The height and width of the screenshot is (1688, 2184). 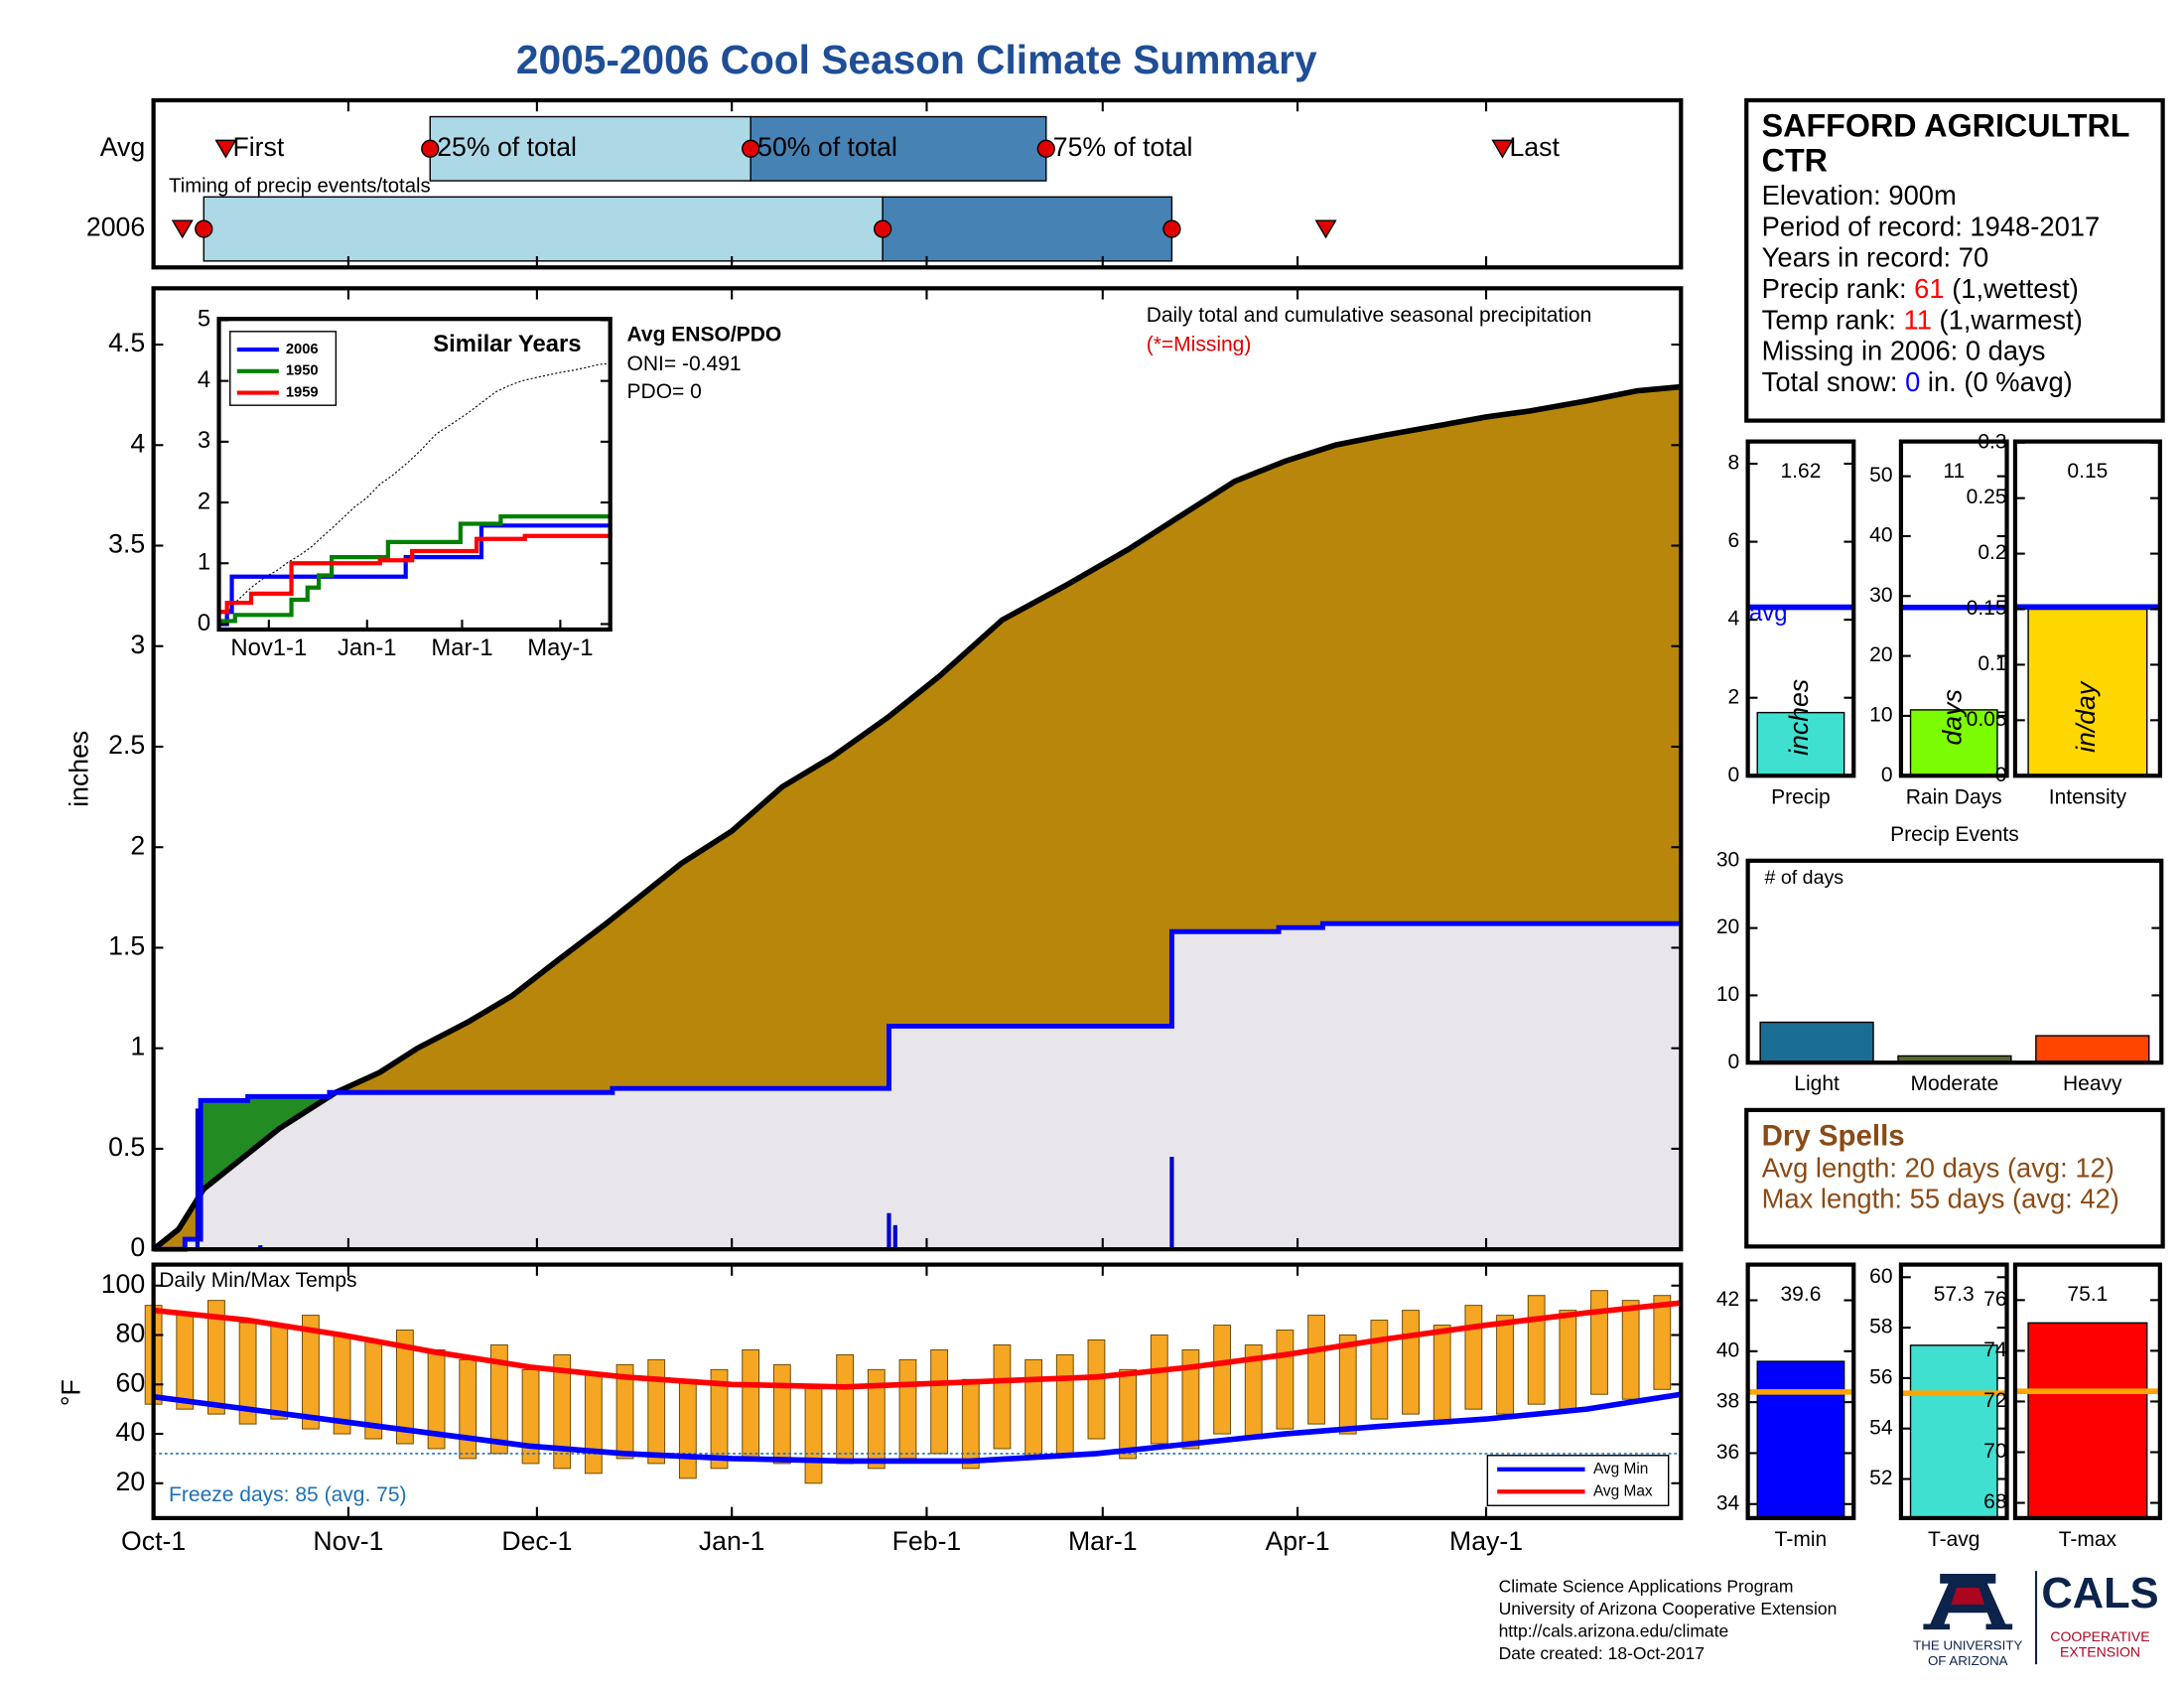 What do you see at coordinates (1946, 126) in the screenshot?
I see `station-name: SAFFORD AGRICULTRL` at bounding box center [1946, 126].